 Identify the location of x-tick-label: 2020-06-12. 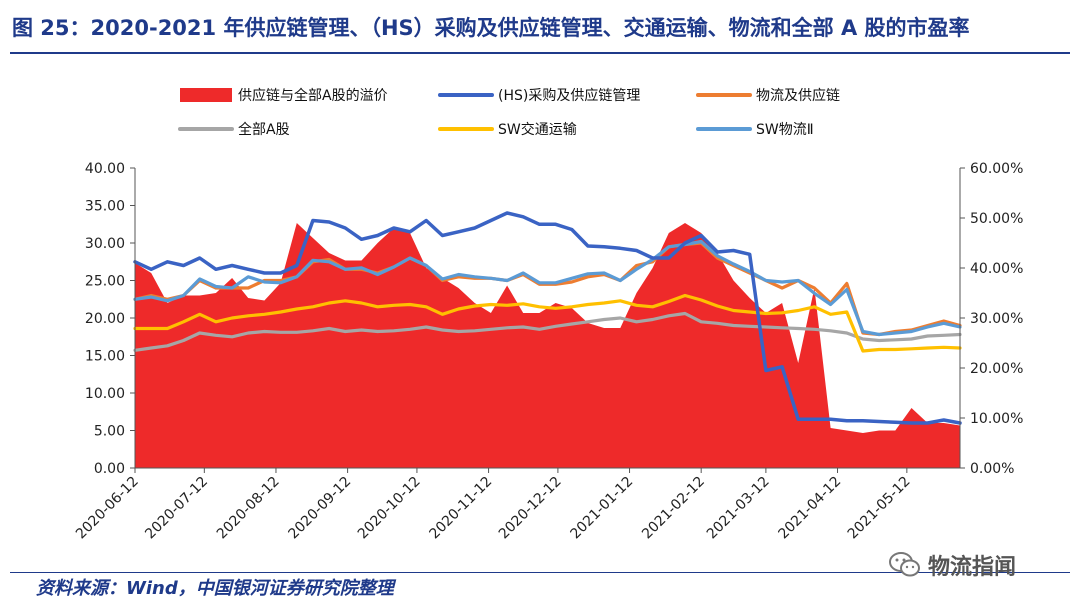
(107, 508).